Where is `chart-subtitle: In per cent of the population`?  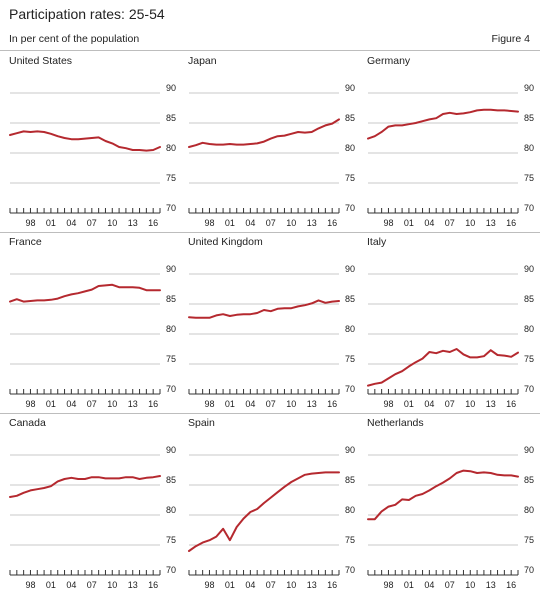 chart-subtitle: In per cent of the population is located at coordinates (74, 39).